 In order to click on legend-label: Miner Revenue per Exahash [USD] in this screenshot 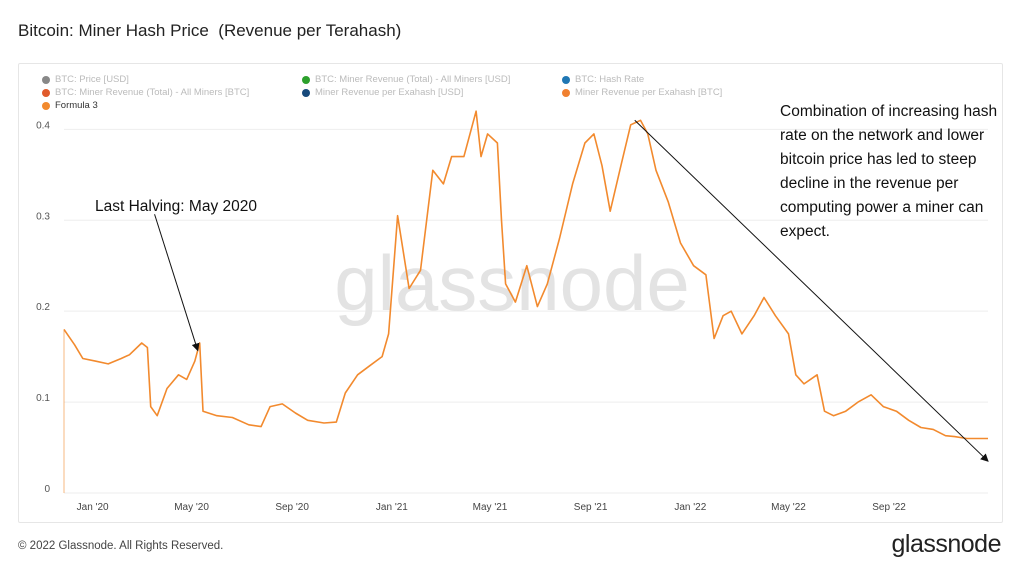, I will do `click(389, 92)`.